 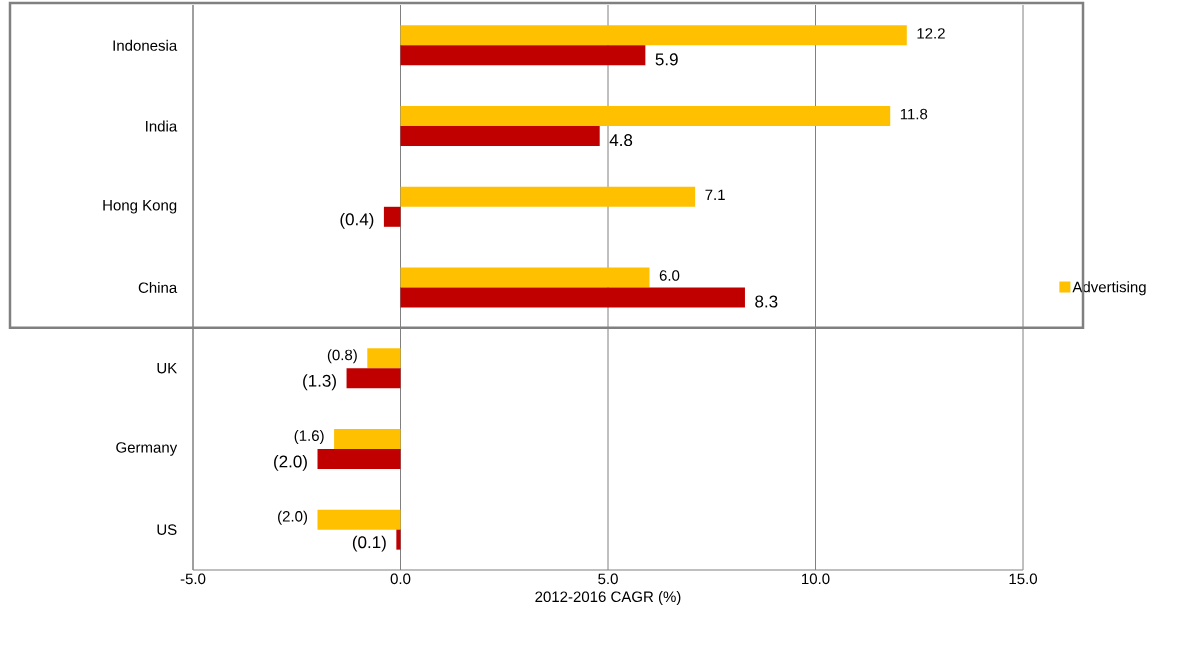 What do you see at coordinates (145, 45) in the screenshot?
I see `y-tick-label: Indonesia` at bounding box center [145, 45].